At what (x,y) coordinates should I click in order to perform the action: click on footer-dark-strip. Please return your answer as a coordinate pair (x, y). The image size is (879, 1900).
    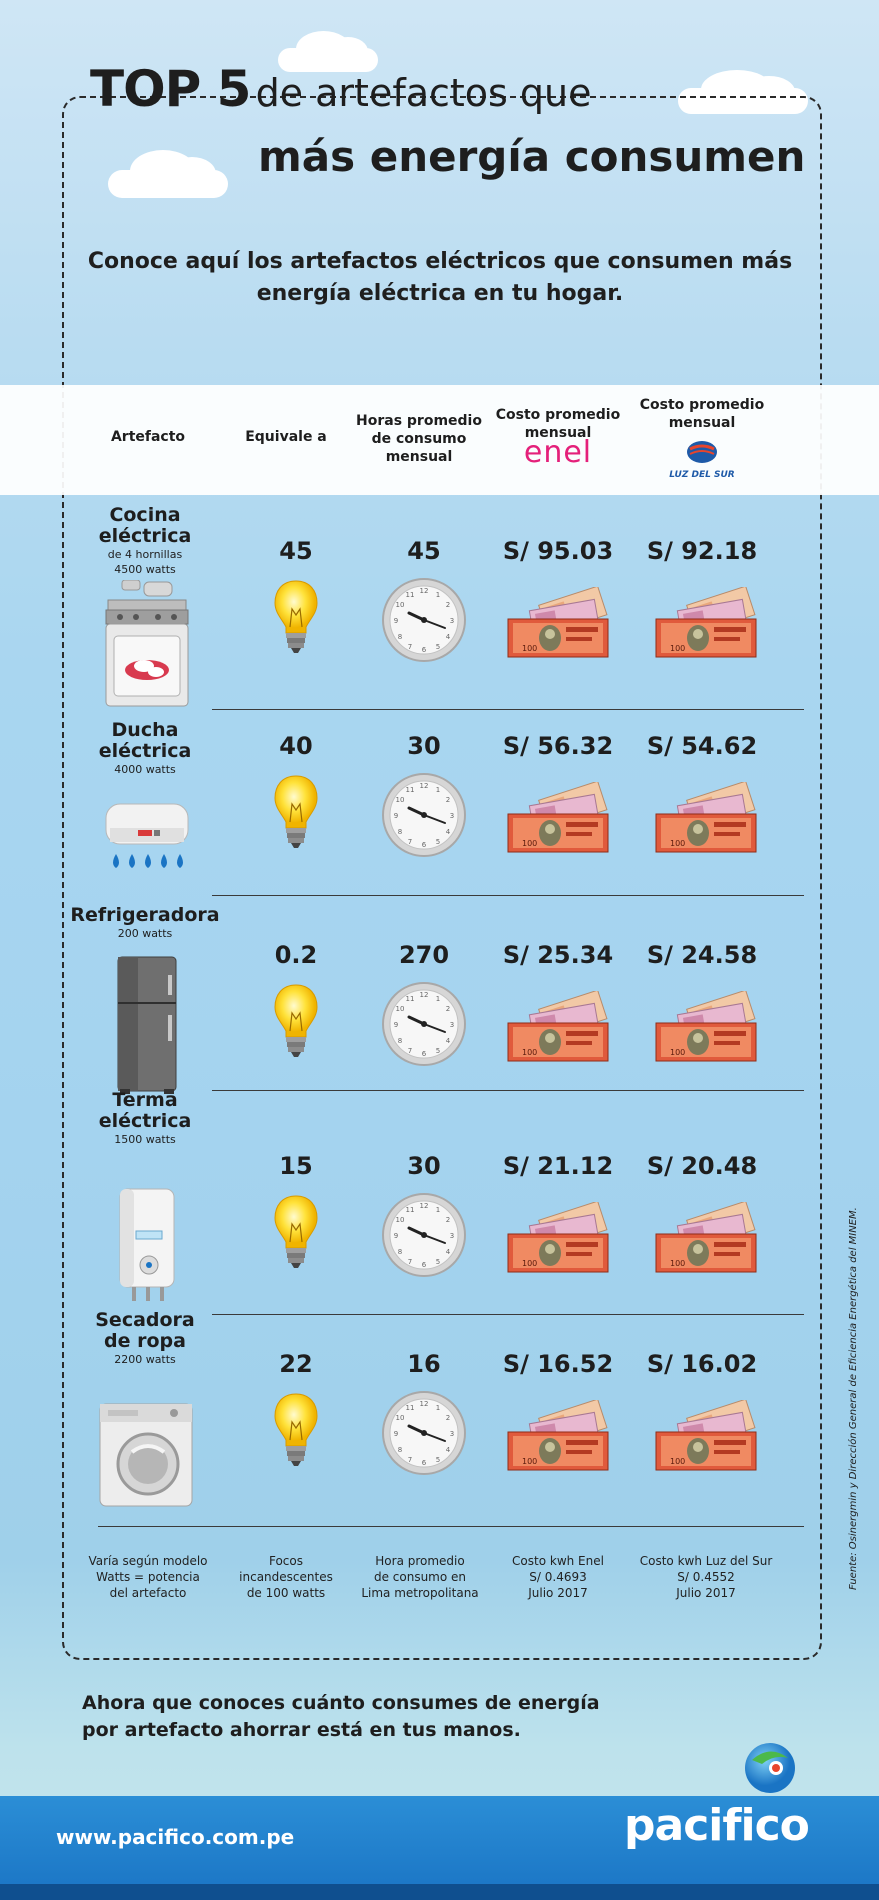
    Looking at the image, I should click on (439, 1892).